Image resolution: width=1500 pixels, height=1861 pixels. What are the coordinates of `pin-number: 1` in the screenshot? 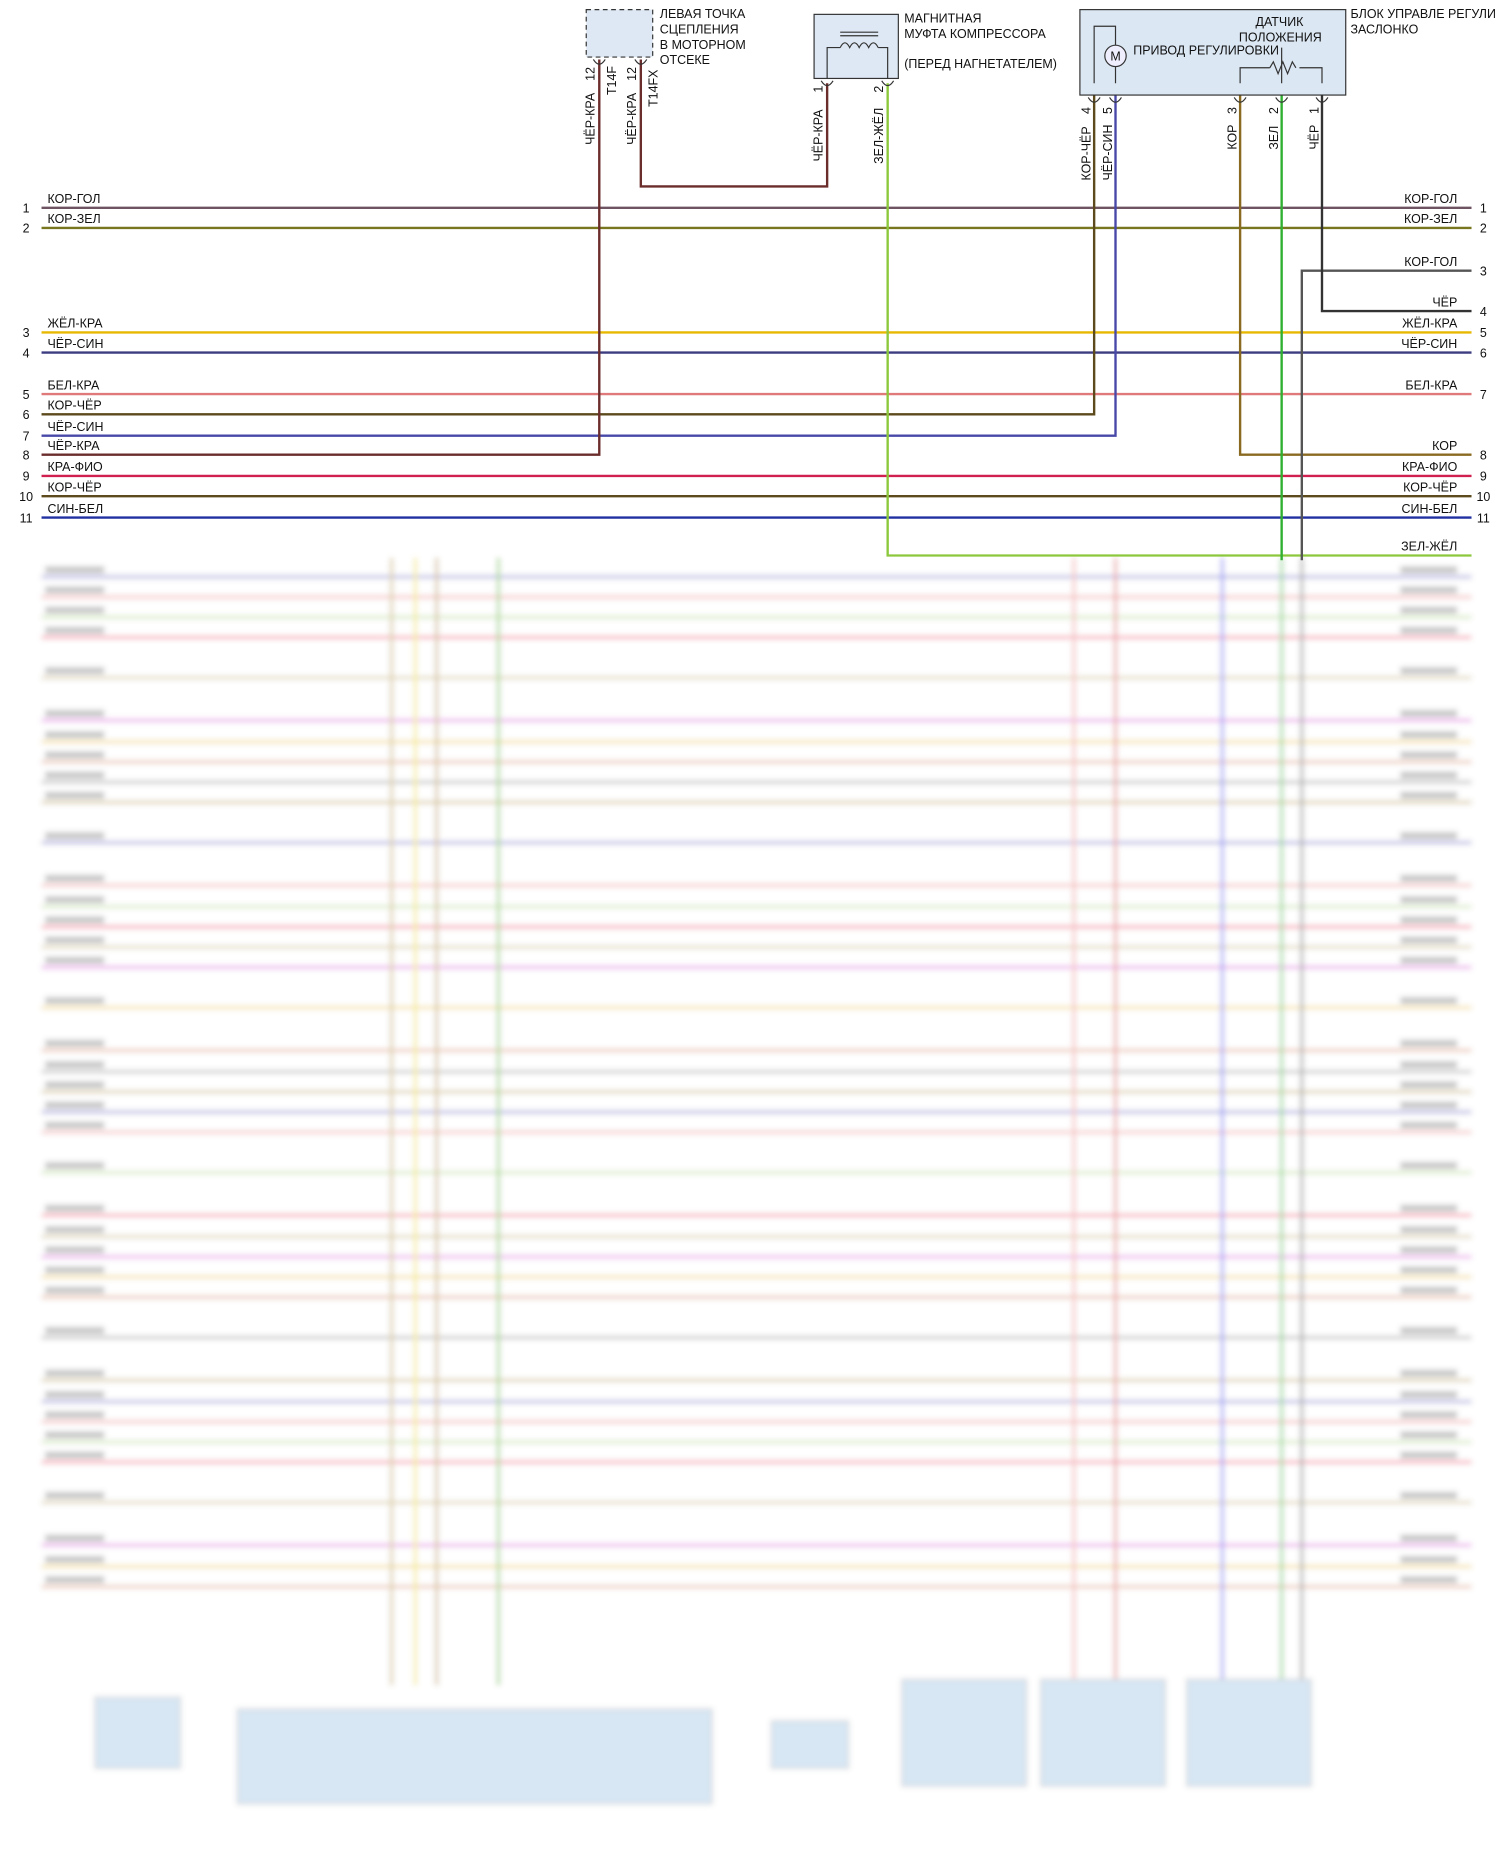 It's located at (1314, 110).